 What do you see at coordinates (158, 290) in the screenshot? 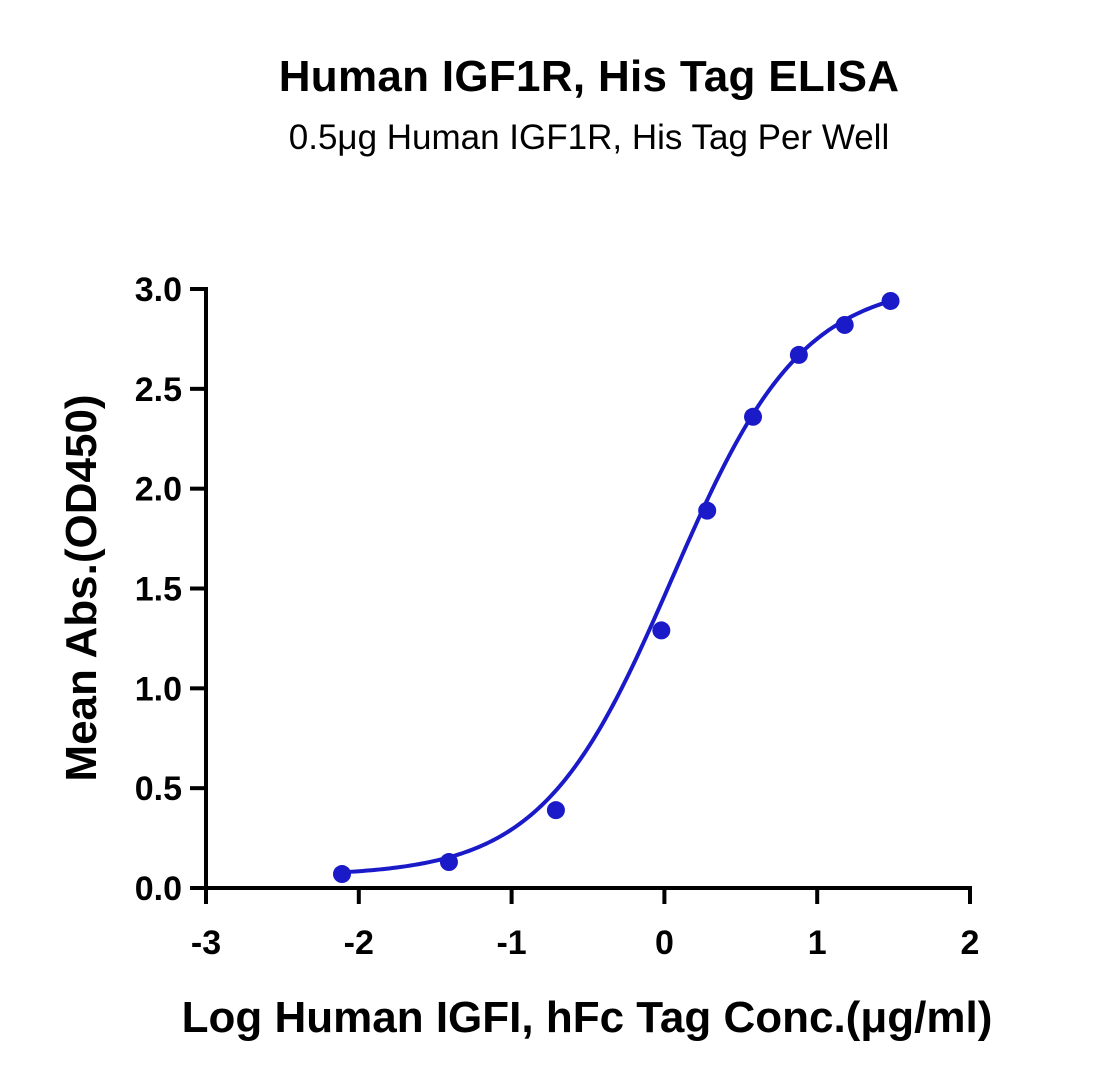
I see `y-tick-label: 3.0` at bounding box center [158, 290].